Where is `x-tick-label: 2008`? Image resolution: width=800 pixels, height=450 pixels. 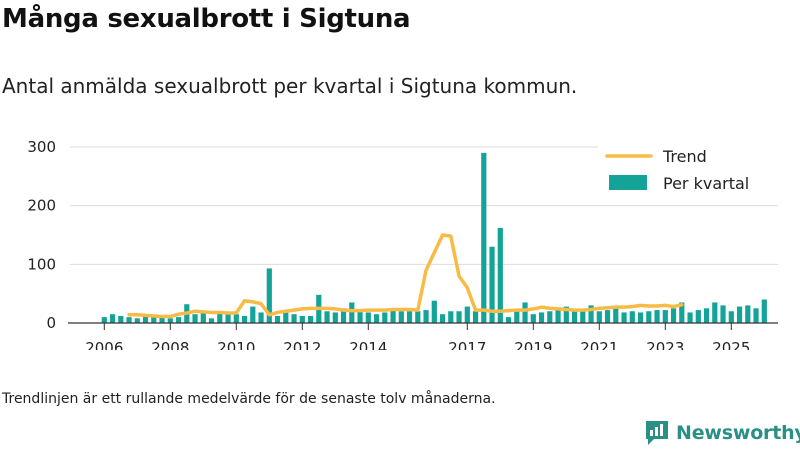
x-tick-label: 2008 is located at coordinates (170, 344).